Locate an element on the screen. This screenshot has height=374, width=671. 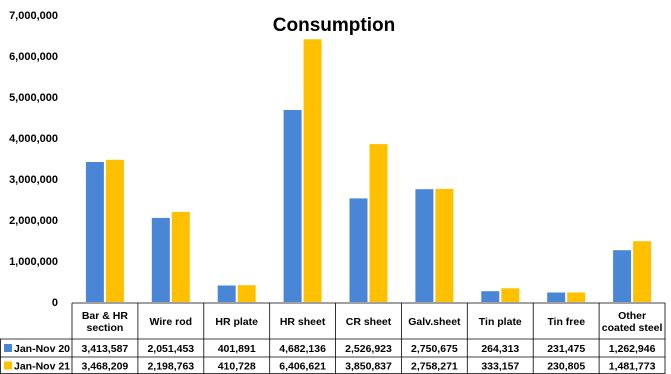
category-label: Tin plate is located at coordinates (500, 322).